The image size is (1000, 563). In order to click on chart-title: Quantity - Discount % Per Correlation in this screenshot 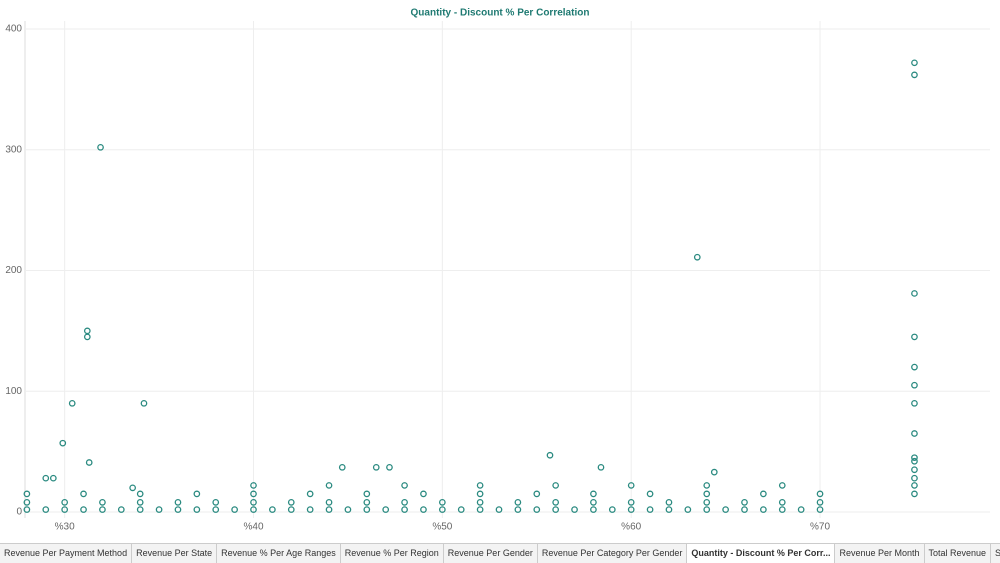, I will do `click(500, 13)`.